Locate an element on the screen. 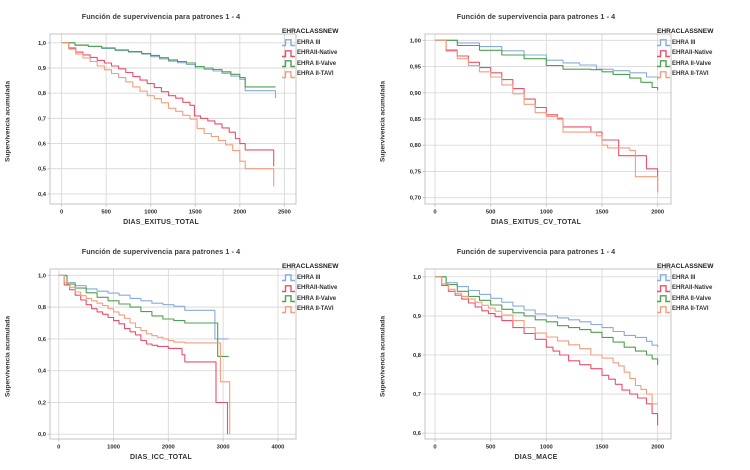 This screenshot has height=470, width=750. legend-item: EHRA II-TAVI is located at coordinates (703, 309).